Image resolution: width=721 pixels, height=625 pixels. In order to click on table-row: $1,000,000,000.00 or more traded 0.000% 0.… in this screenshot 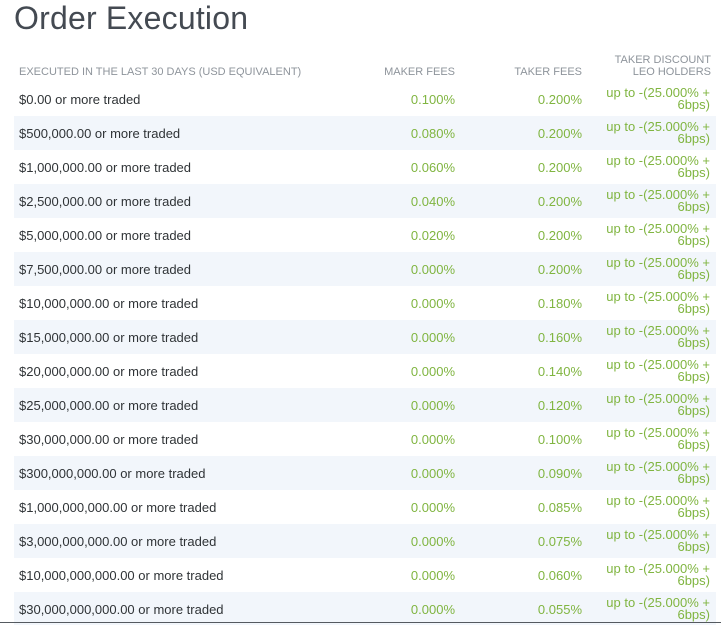, I will do `click(365, 507)`.